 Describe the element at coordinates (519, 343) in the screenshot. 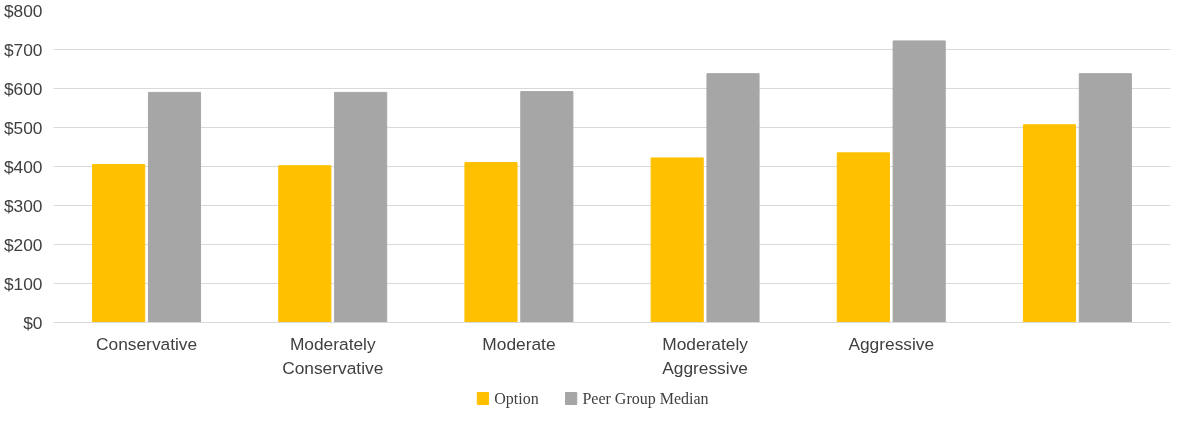

I see `x-tick-label: Moderate` at that location.